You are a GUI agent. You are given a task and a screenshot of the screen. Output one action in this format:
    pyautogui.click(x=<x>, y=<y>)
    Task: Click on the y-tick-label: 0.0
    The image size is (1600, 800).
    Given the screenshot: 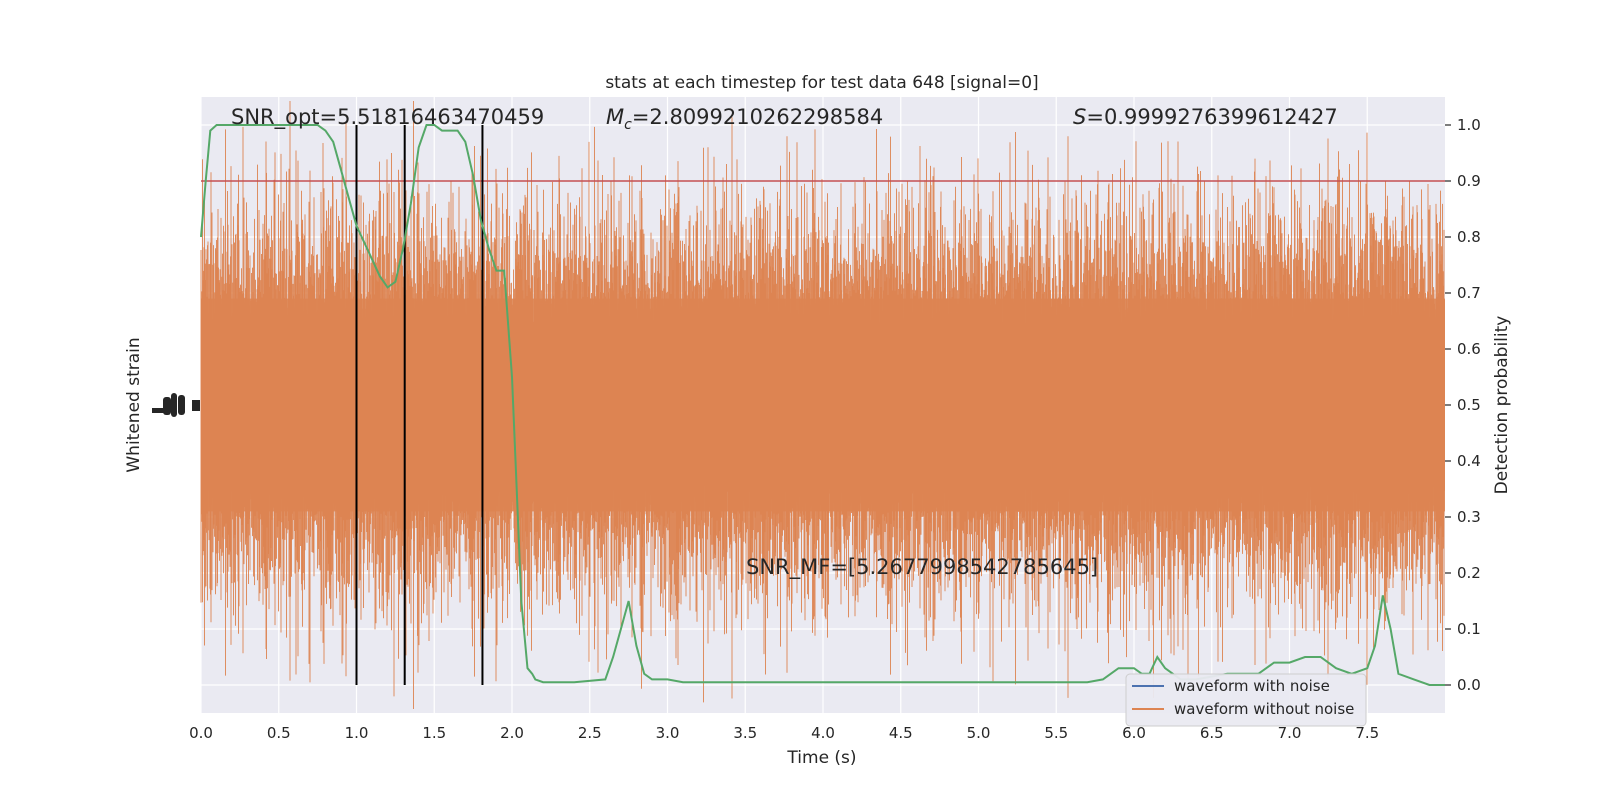 What is the action you would take?
    pyautogui.click(x=1469, y=685)
    